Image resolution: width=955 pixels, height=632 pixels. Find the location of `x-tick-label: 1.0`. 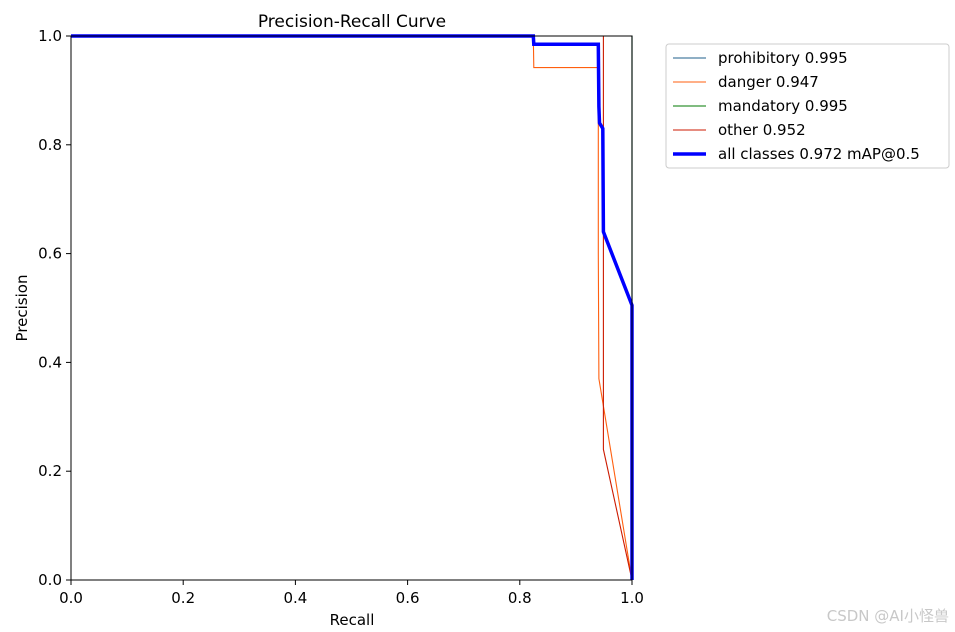

x-tick-label: 1.0 is located at coordinates (632, 598).